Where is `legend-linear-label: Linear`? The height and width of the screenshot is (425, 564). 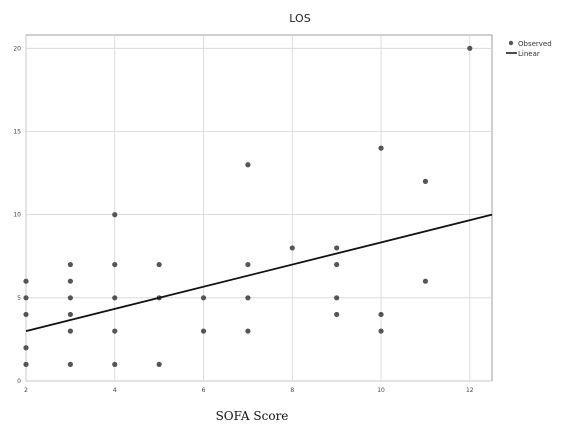 legend-linear-label: Linear is located at coordinates (529, 54).